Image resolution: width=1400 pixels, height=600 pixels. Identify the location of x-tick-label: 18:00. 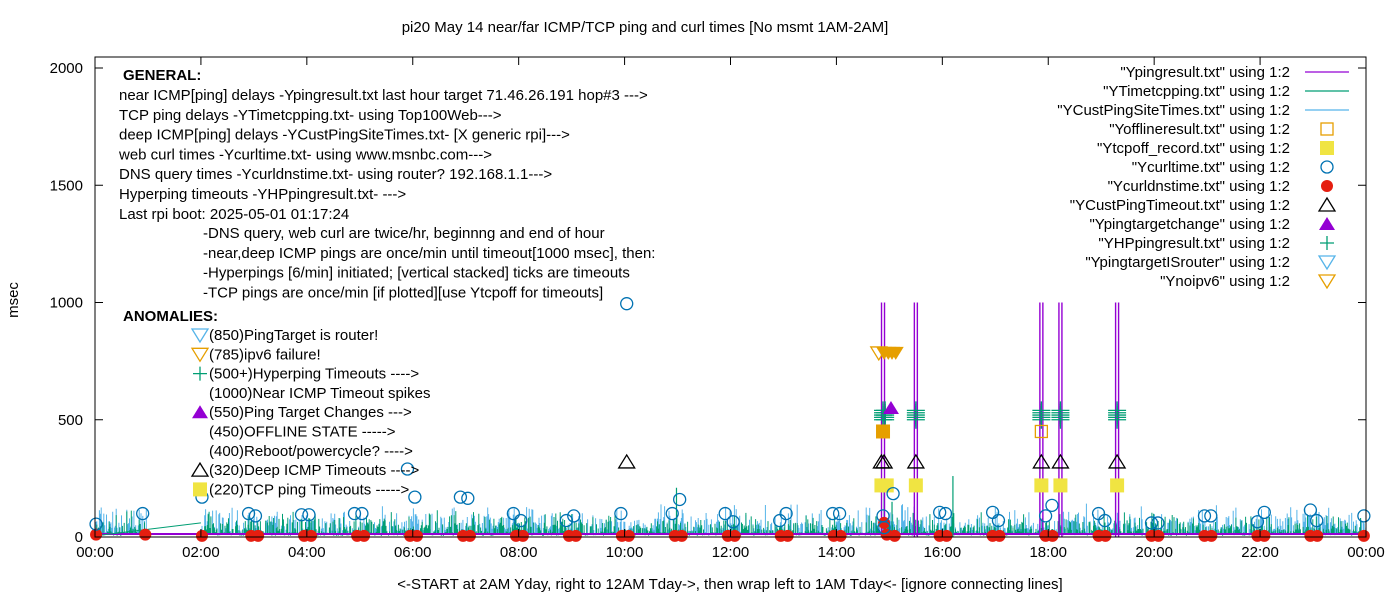
(1048, 552).